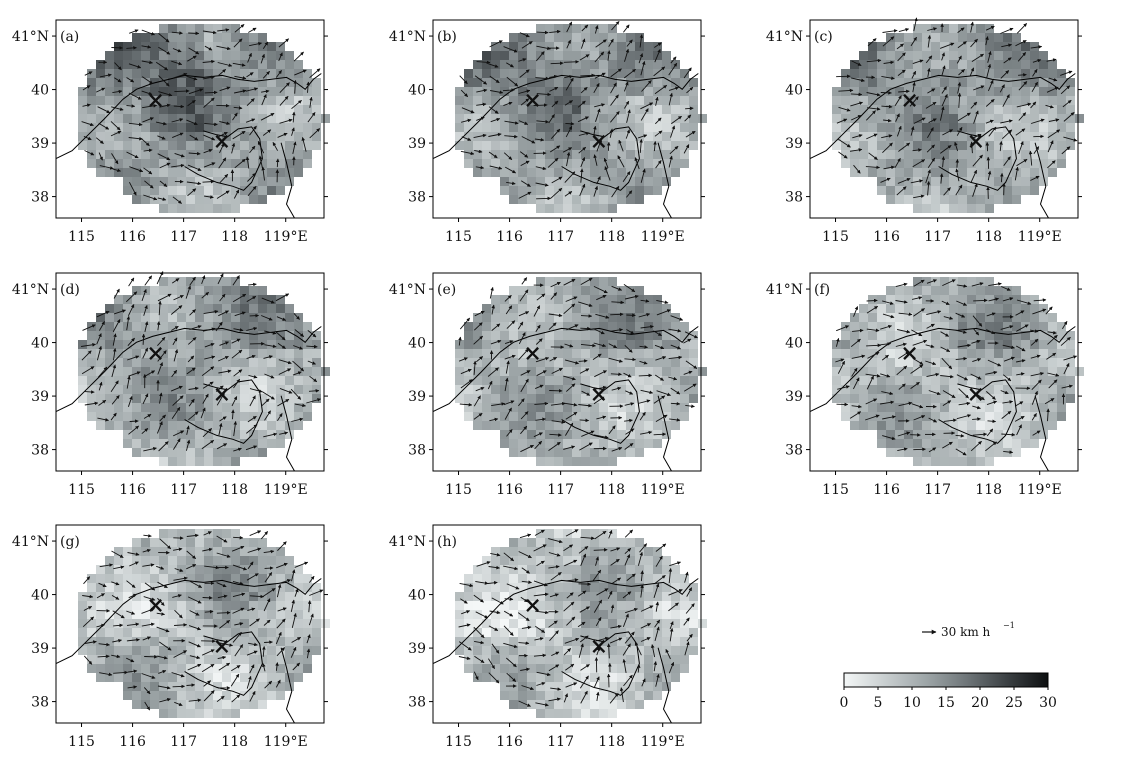  Describe the element at coordinates (909, 353) in the screenshot. I see `station-marker: ×` at that location.